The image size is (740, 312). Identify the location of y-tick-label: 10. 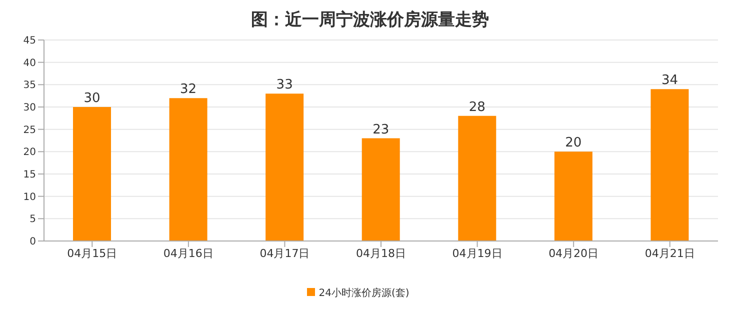
(29, 197).